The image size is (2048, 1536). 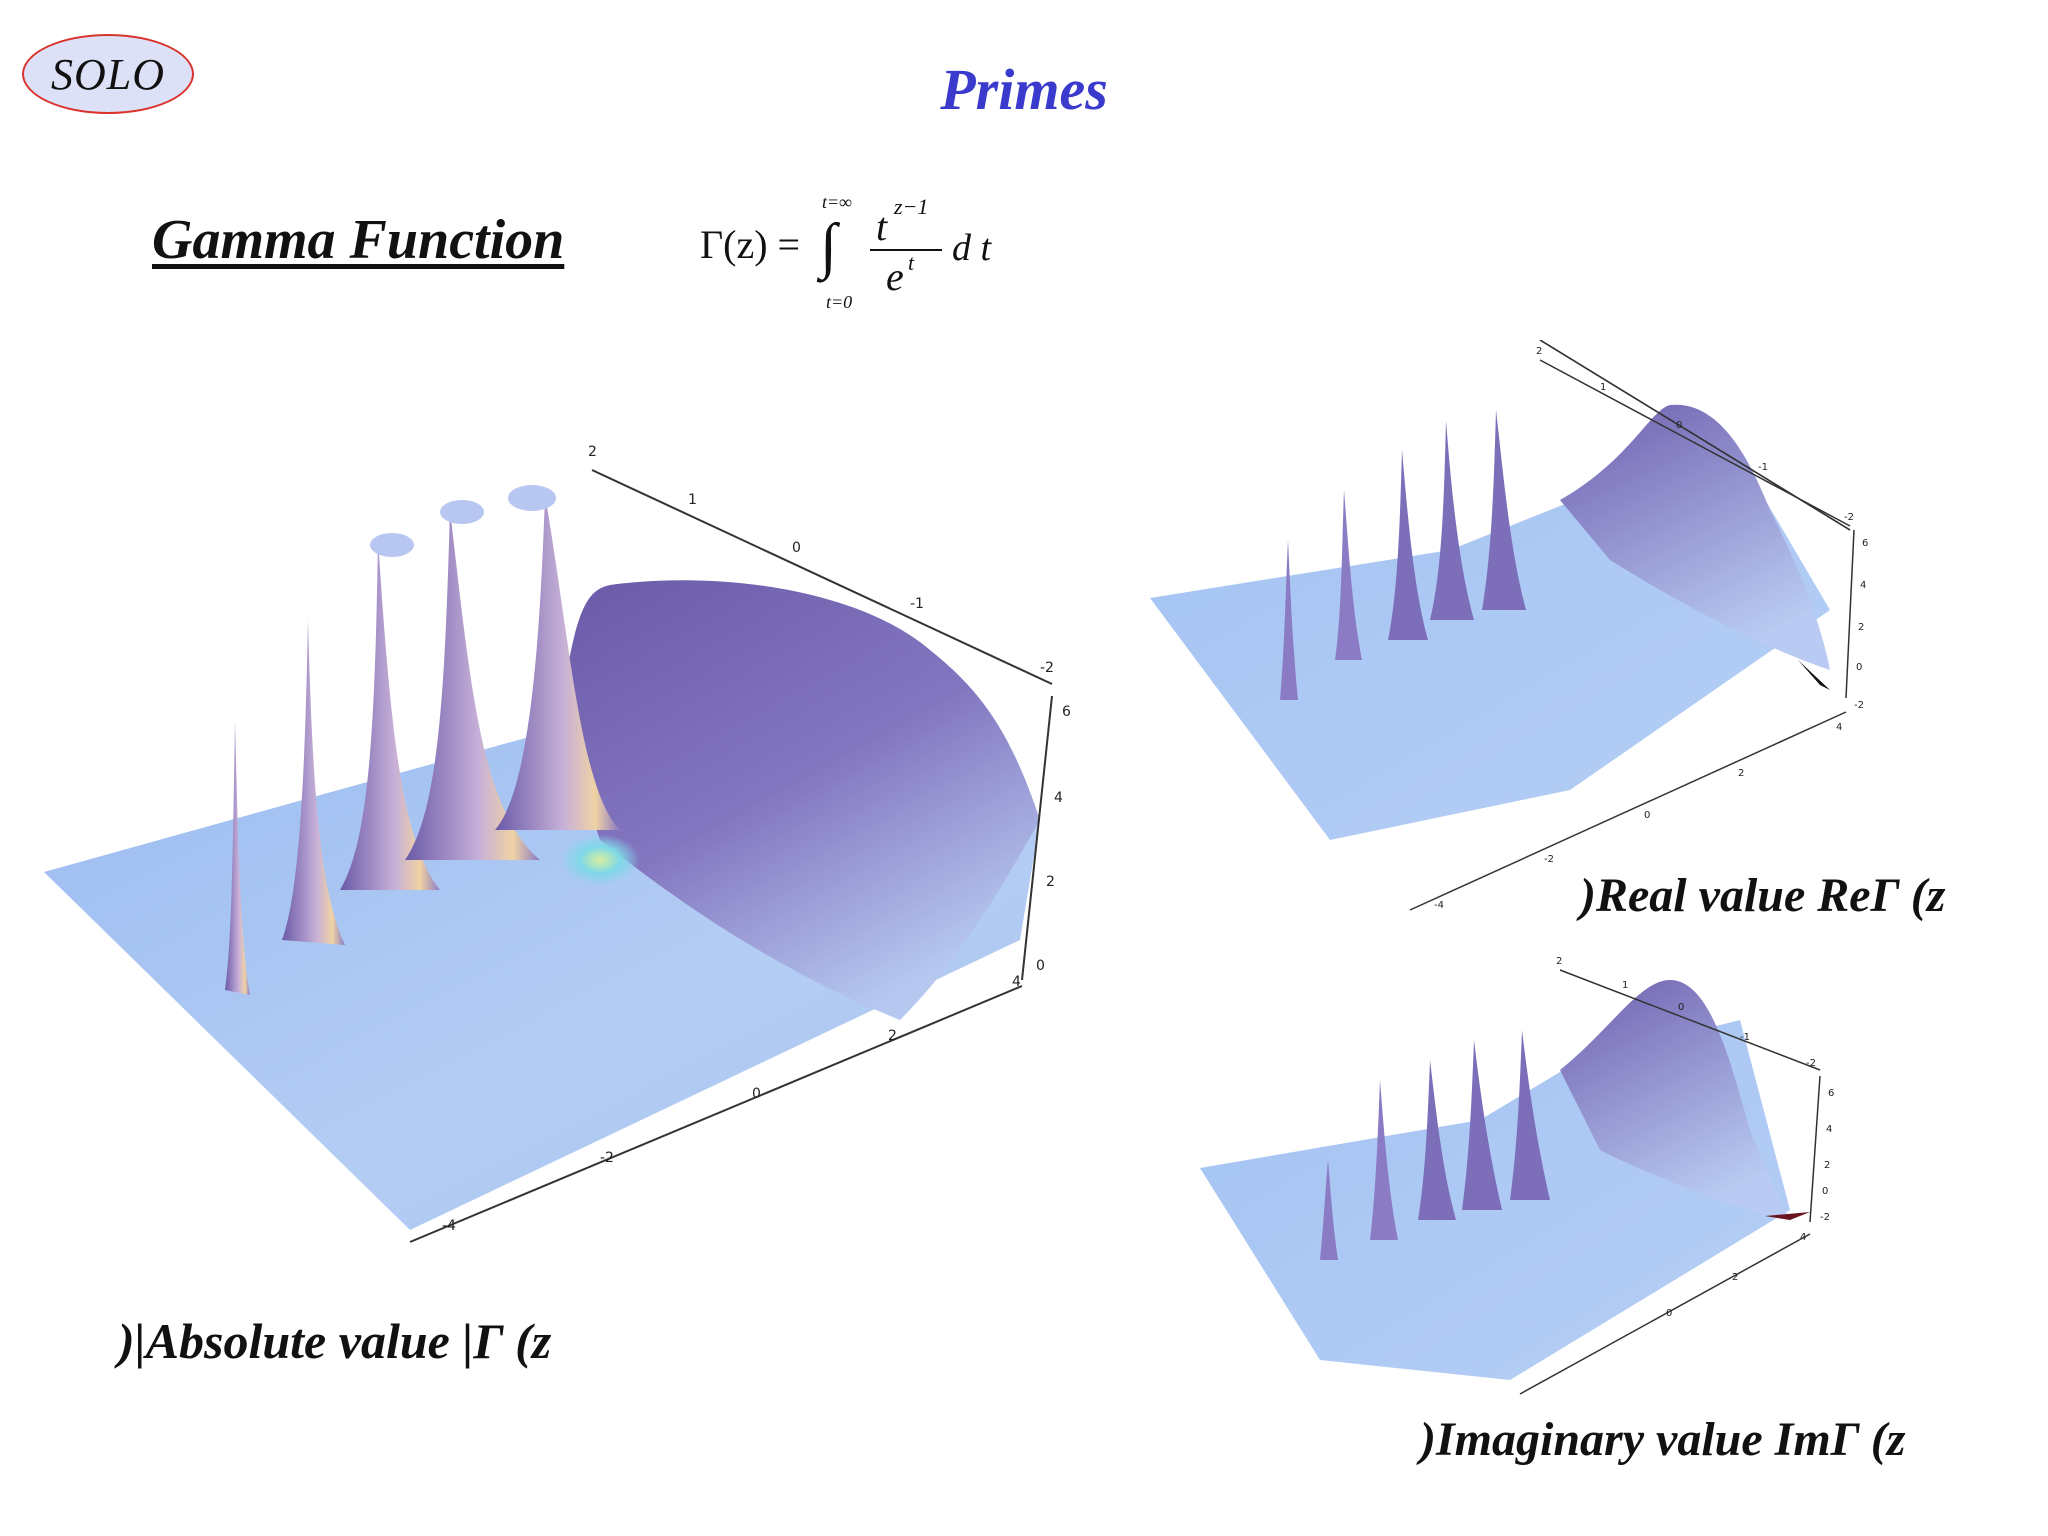 What do you see at coordinates (882, 226) in the screenshot?
I see `formula-numerator: t` at bounding box center [882, 226].